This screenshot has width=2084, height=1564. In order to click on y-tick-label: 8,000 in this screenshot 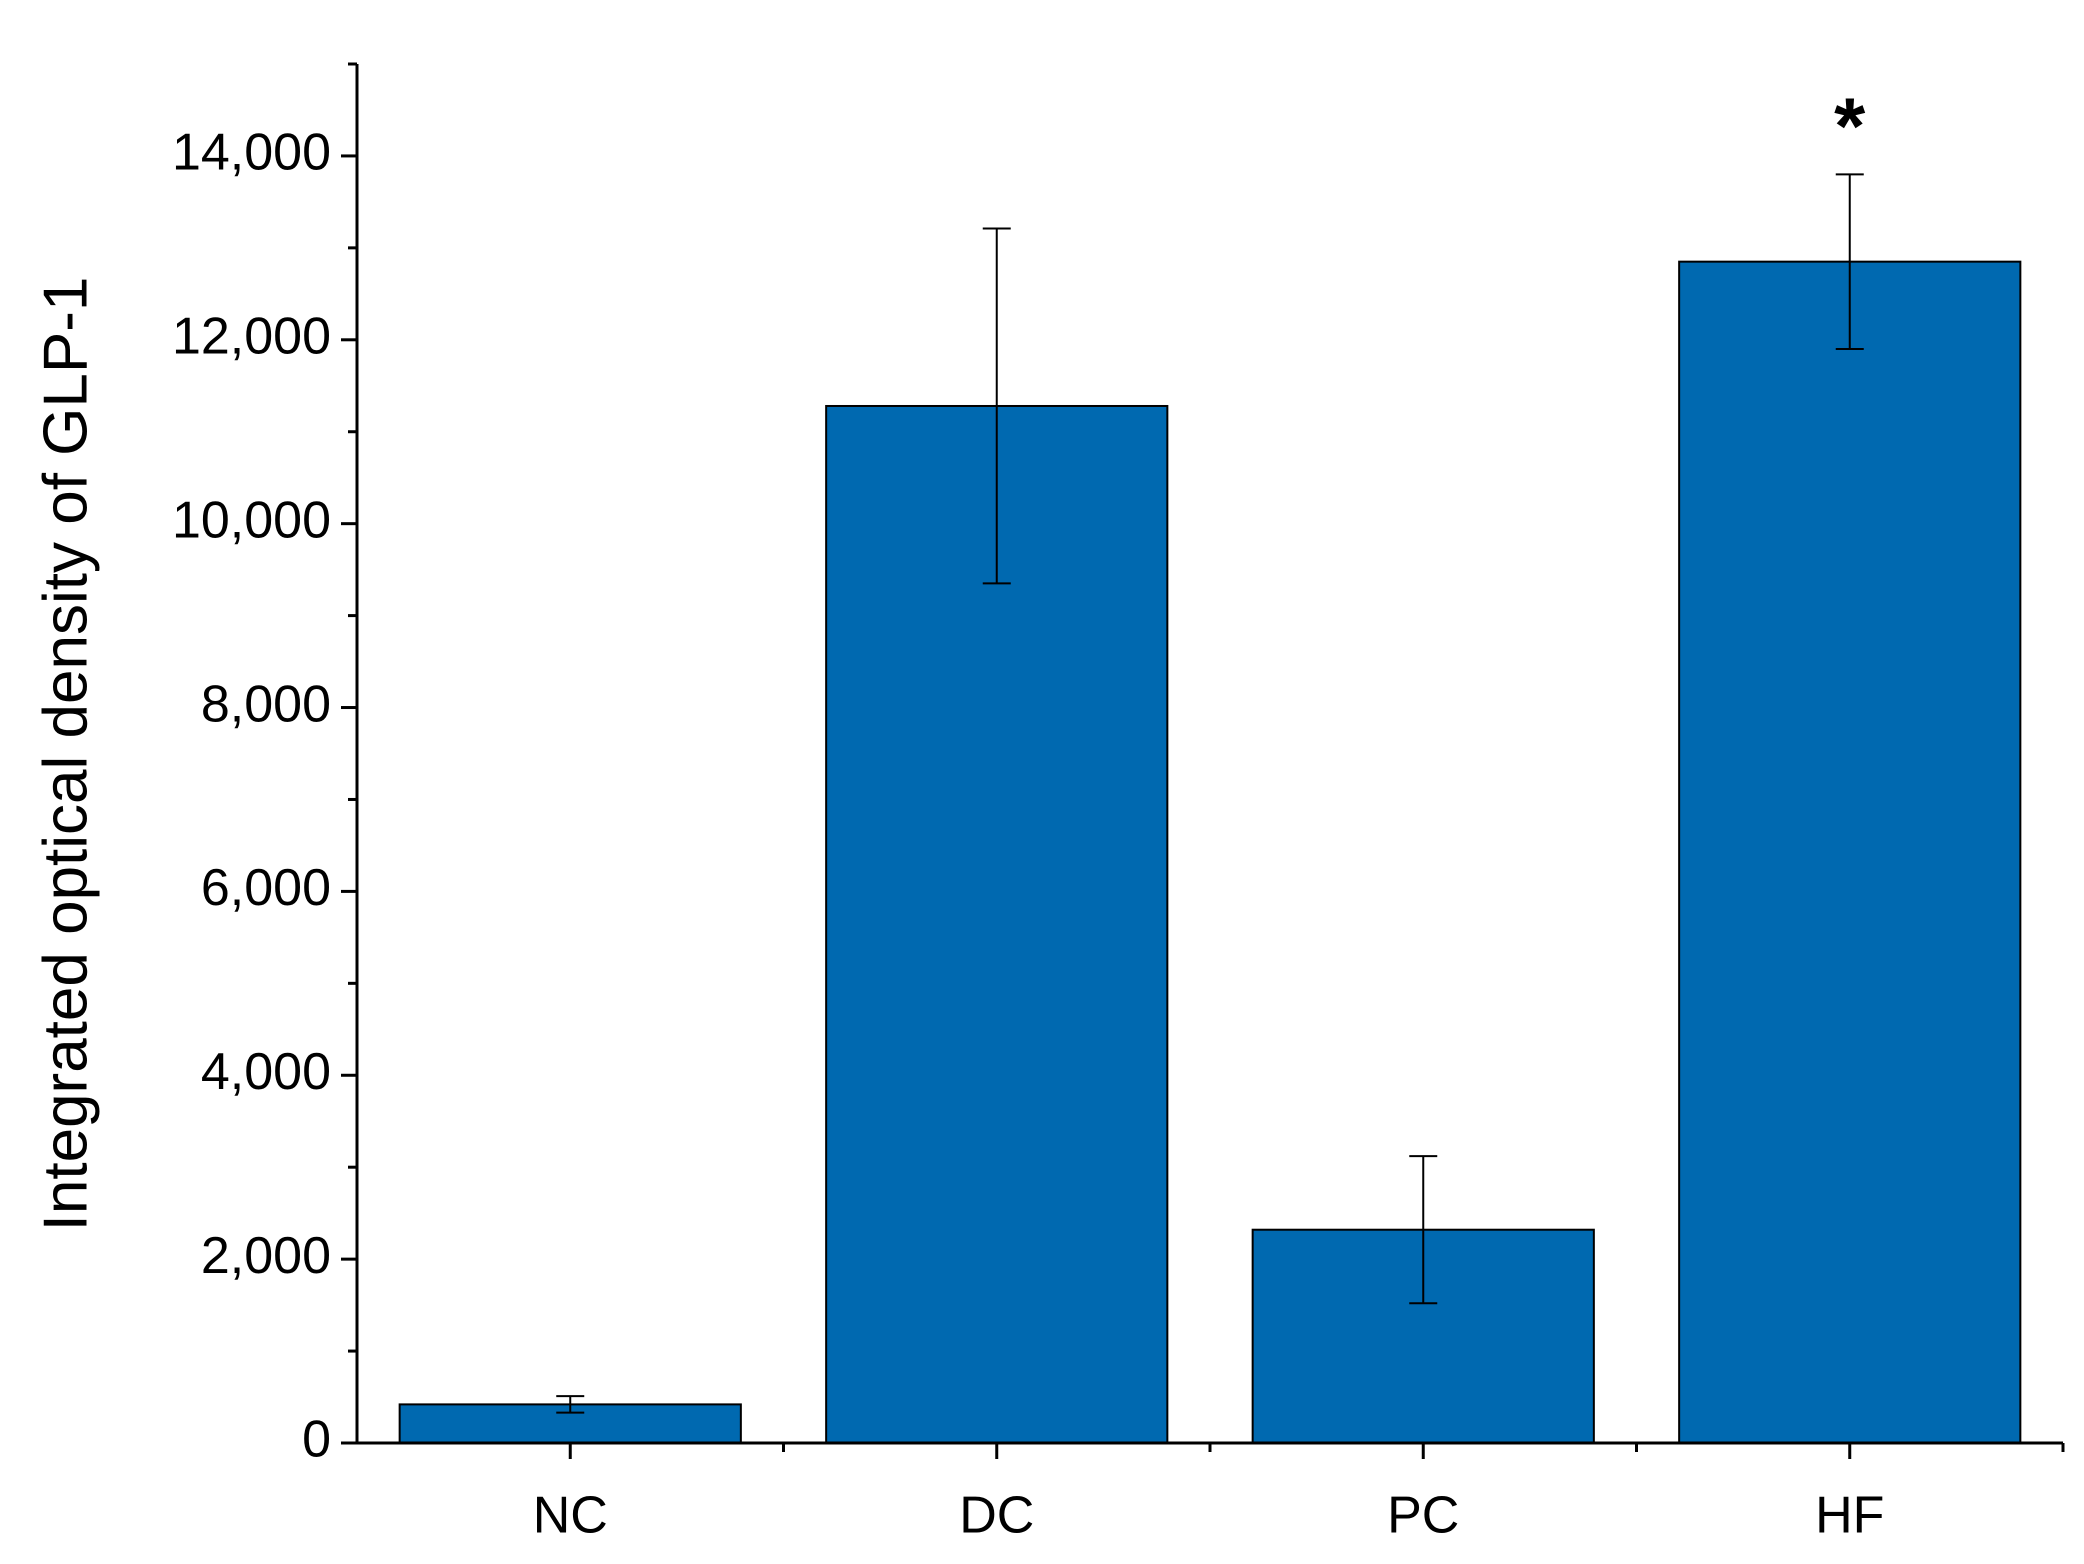, I will do `click(266, 704)`.